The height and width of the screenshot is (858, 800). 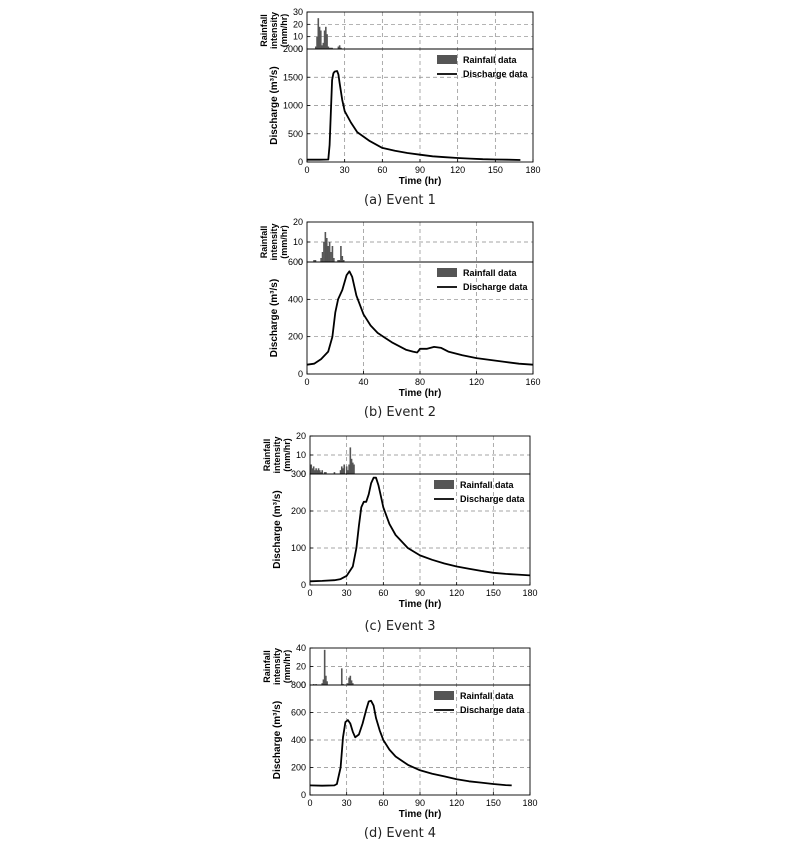 I want to click on x-tick-label: 40, so click(x=363, y=382).